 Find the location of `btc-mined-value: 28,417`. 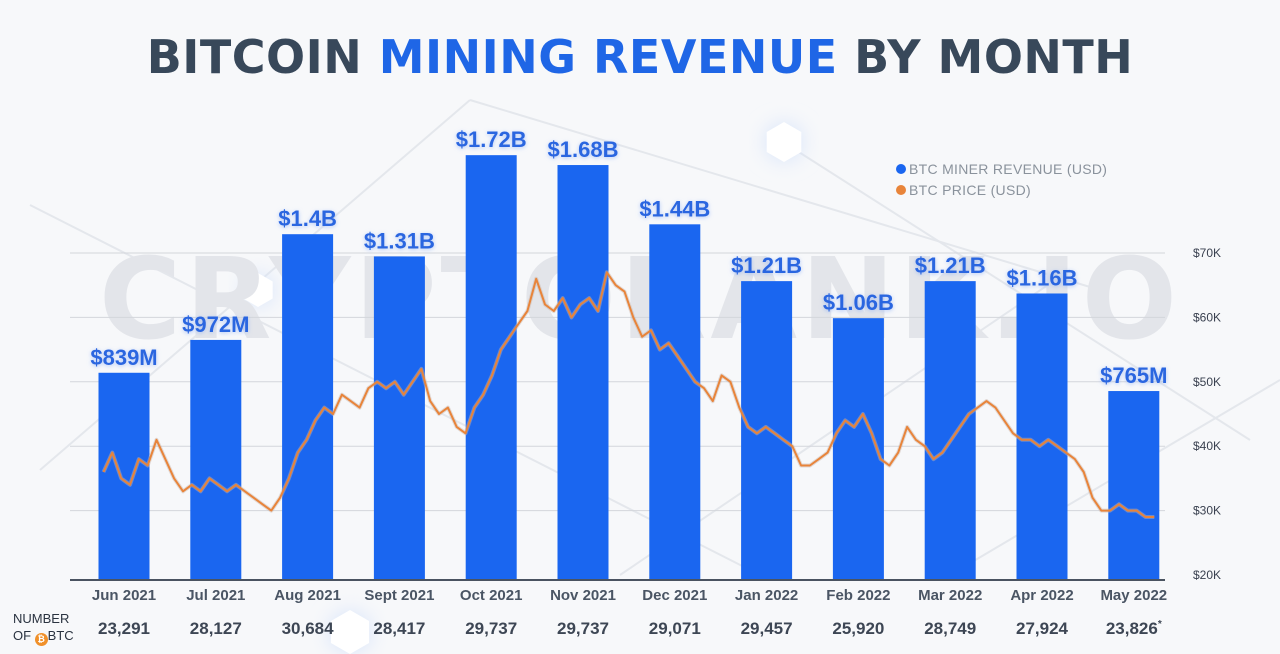

btc-mined-value: 28,417 is located at coordinates (399, 628).